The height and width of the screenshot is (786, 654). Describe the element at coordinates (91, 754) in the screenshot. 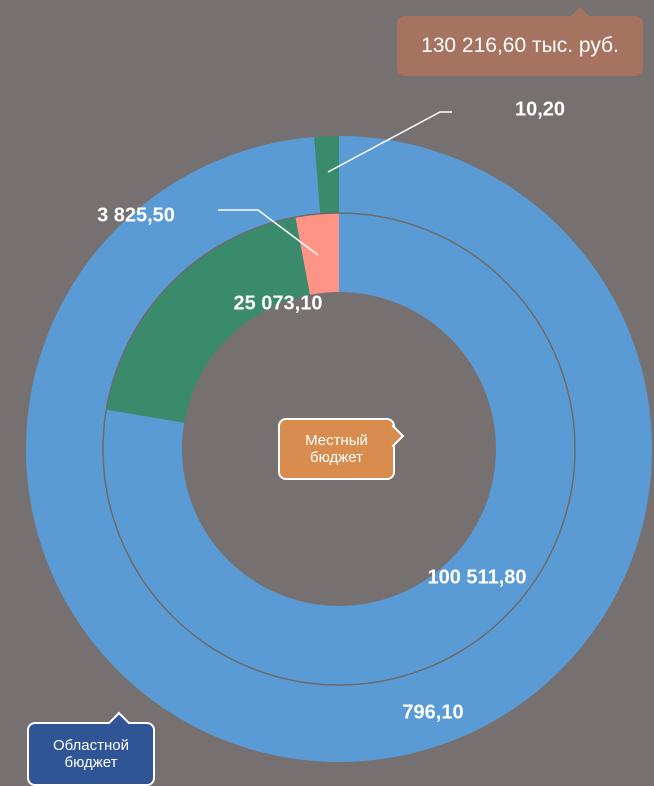

I see `series-label: Областной бюджет` at that location.